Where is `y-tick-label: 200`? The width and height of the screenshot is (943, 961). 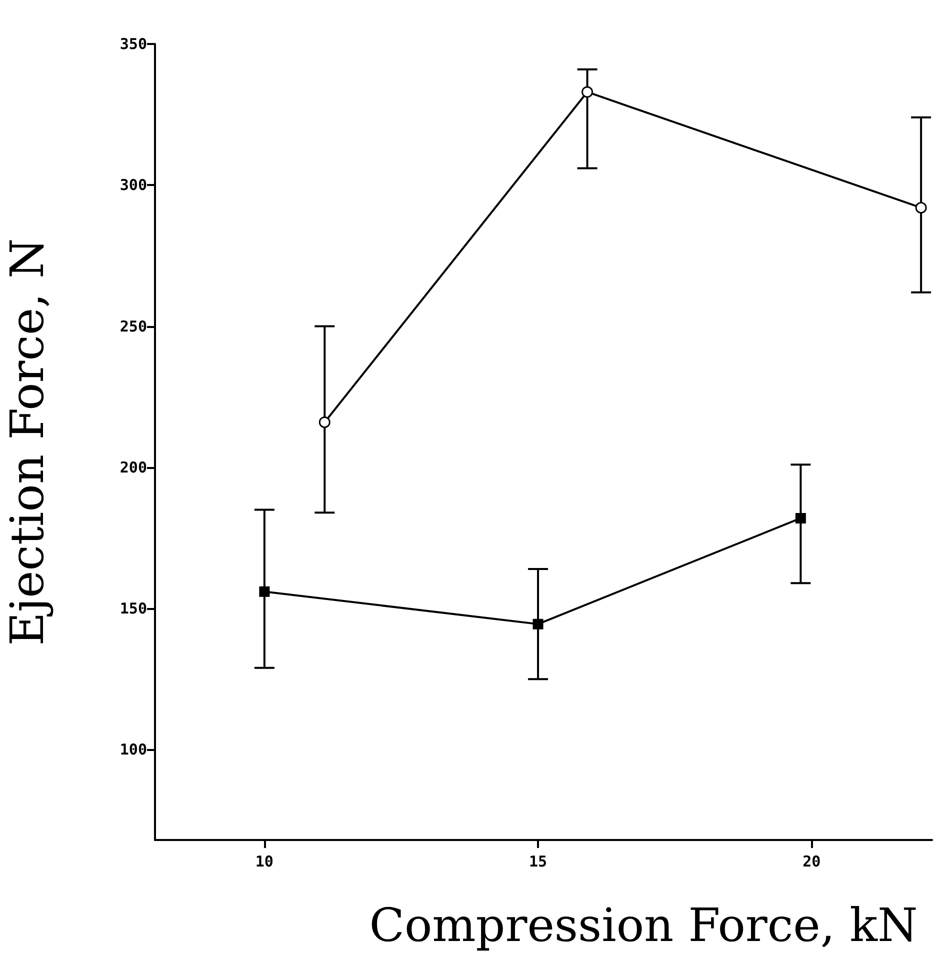 y-tick-label: 200 is located at coordinates (133, 467).